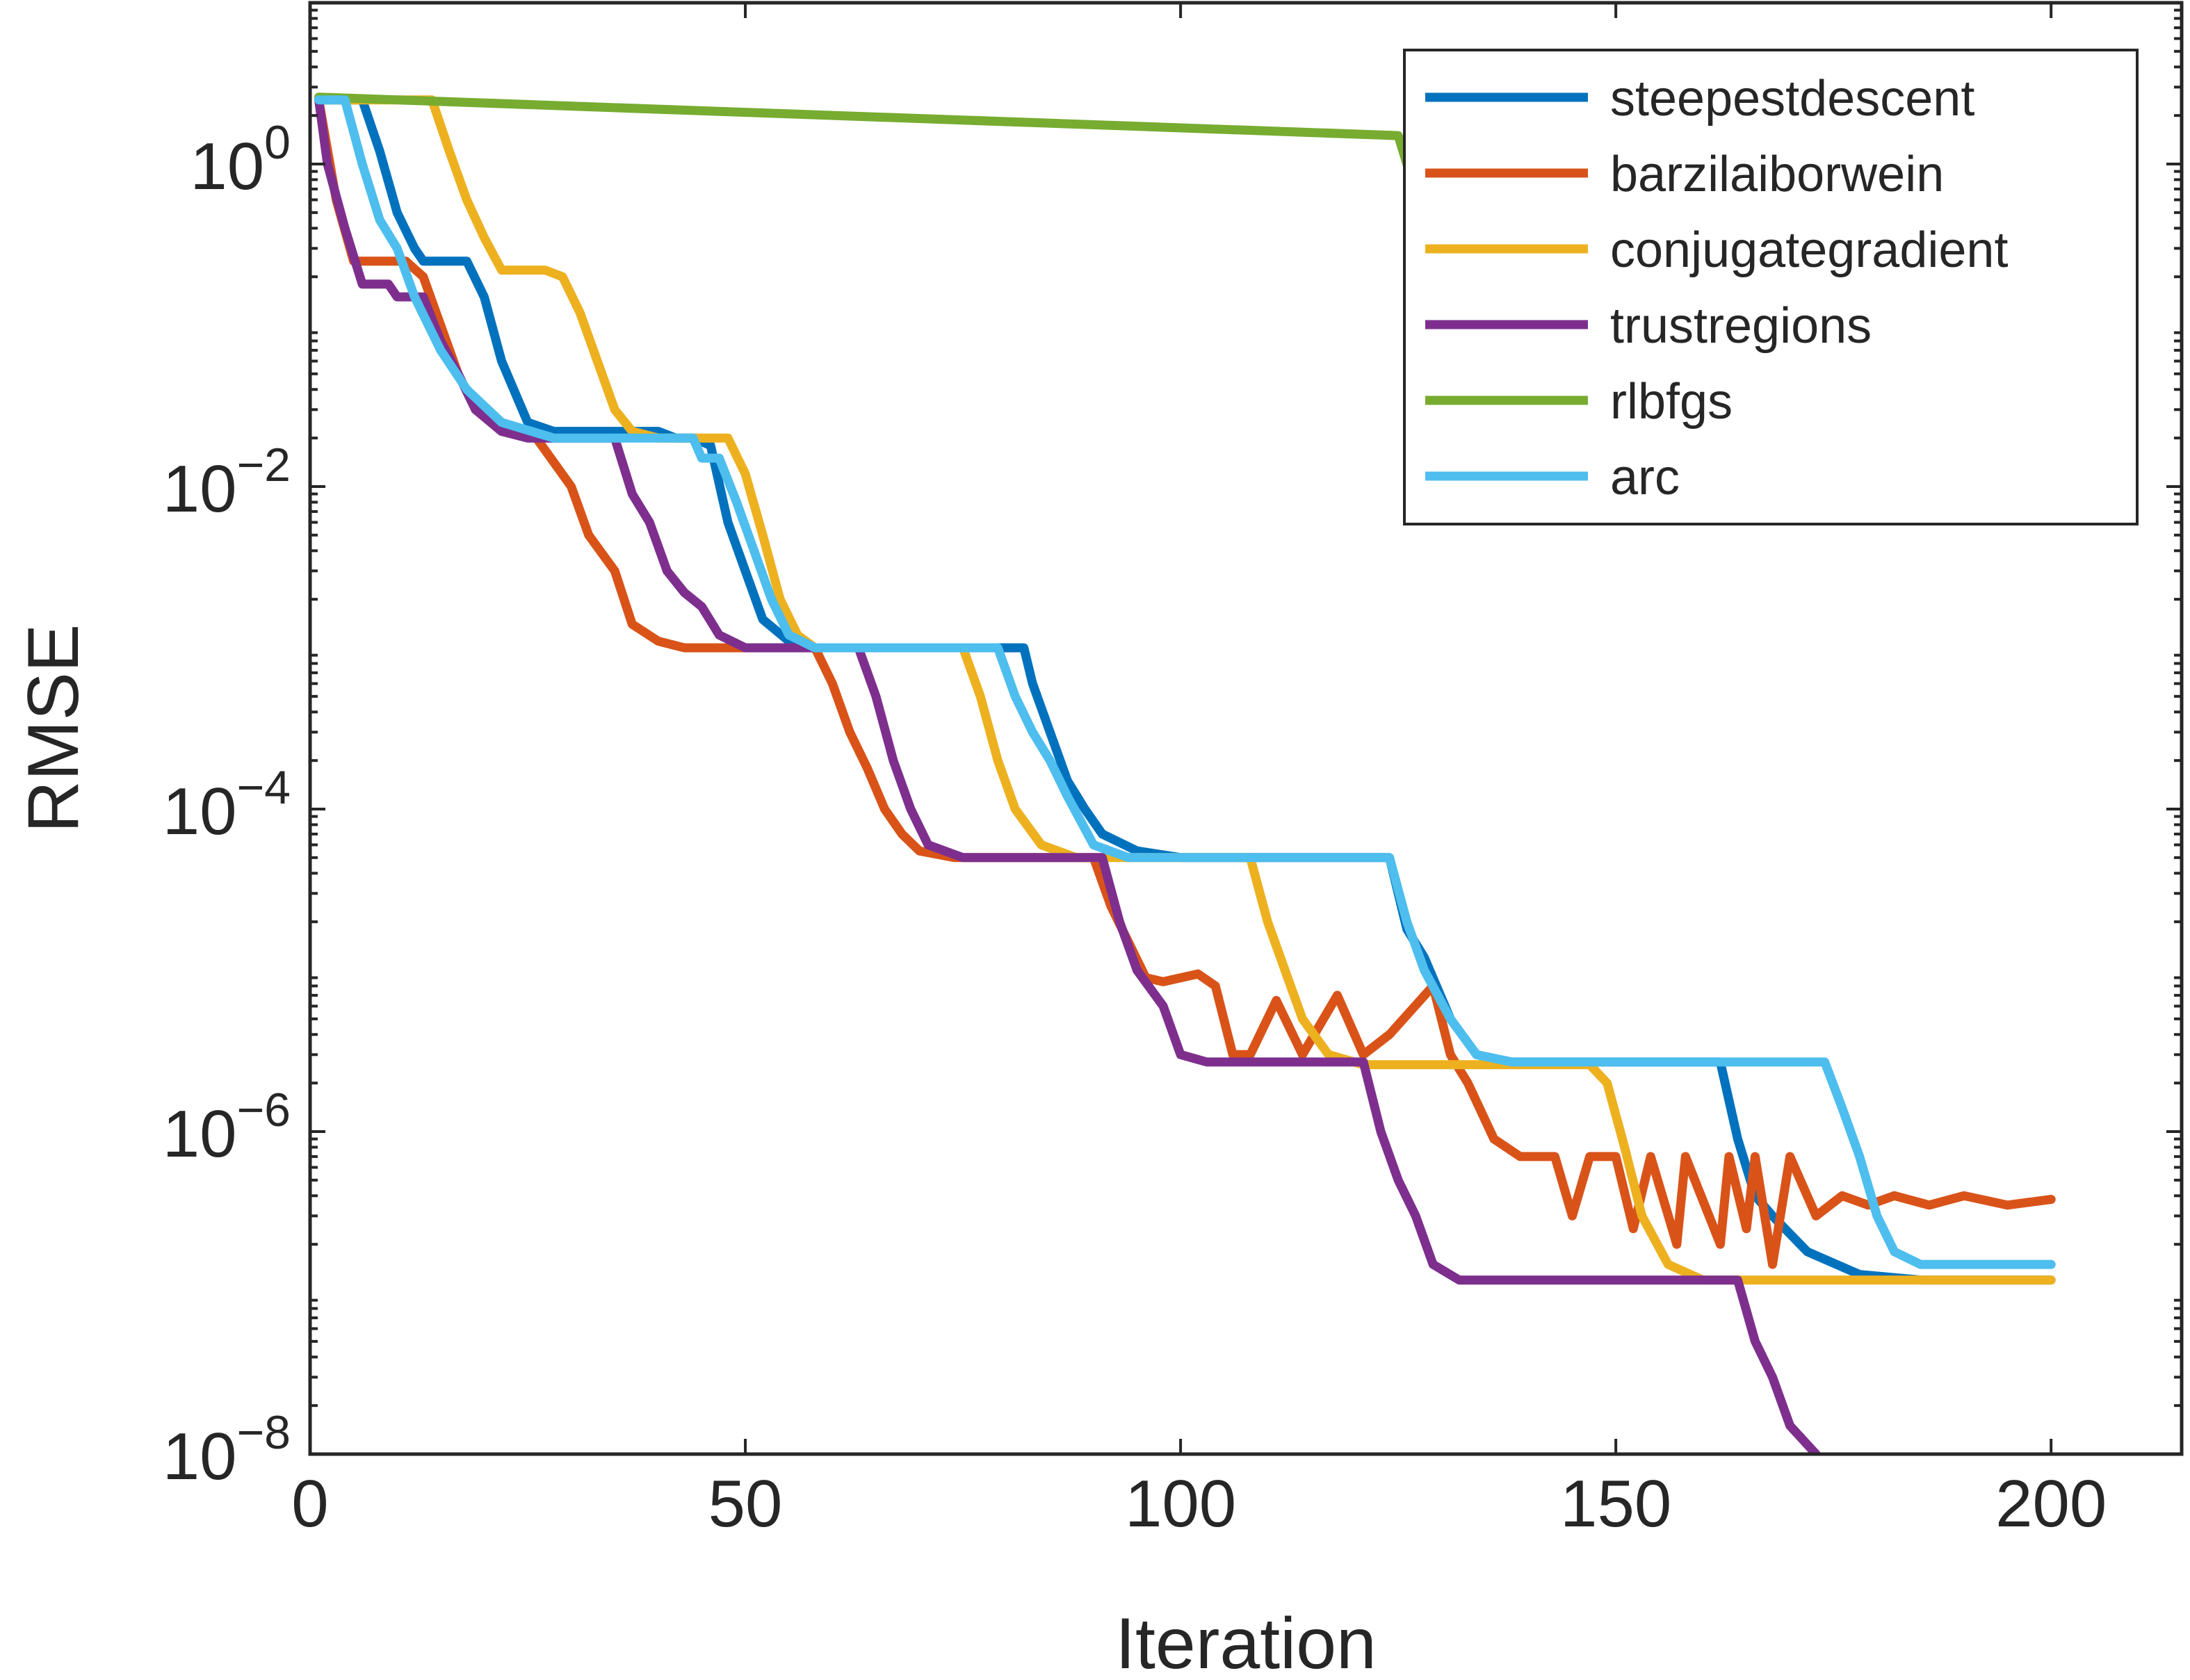 This screenshot has width=2190, height=1680. What do you see at coordinates (227, 483) in the screenshot?
I see `y-tick-label: 10⁻²` at bounding box center [227, 483].